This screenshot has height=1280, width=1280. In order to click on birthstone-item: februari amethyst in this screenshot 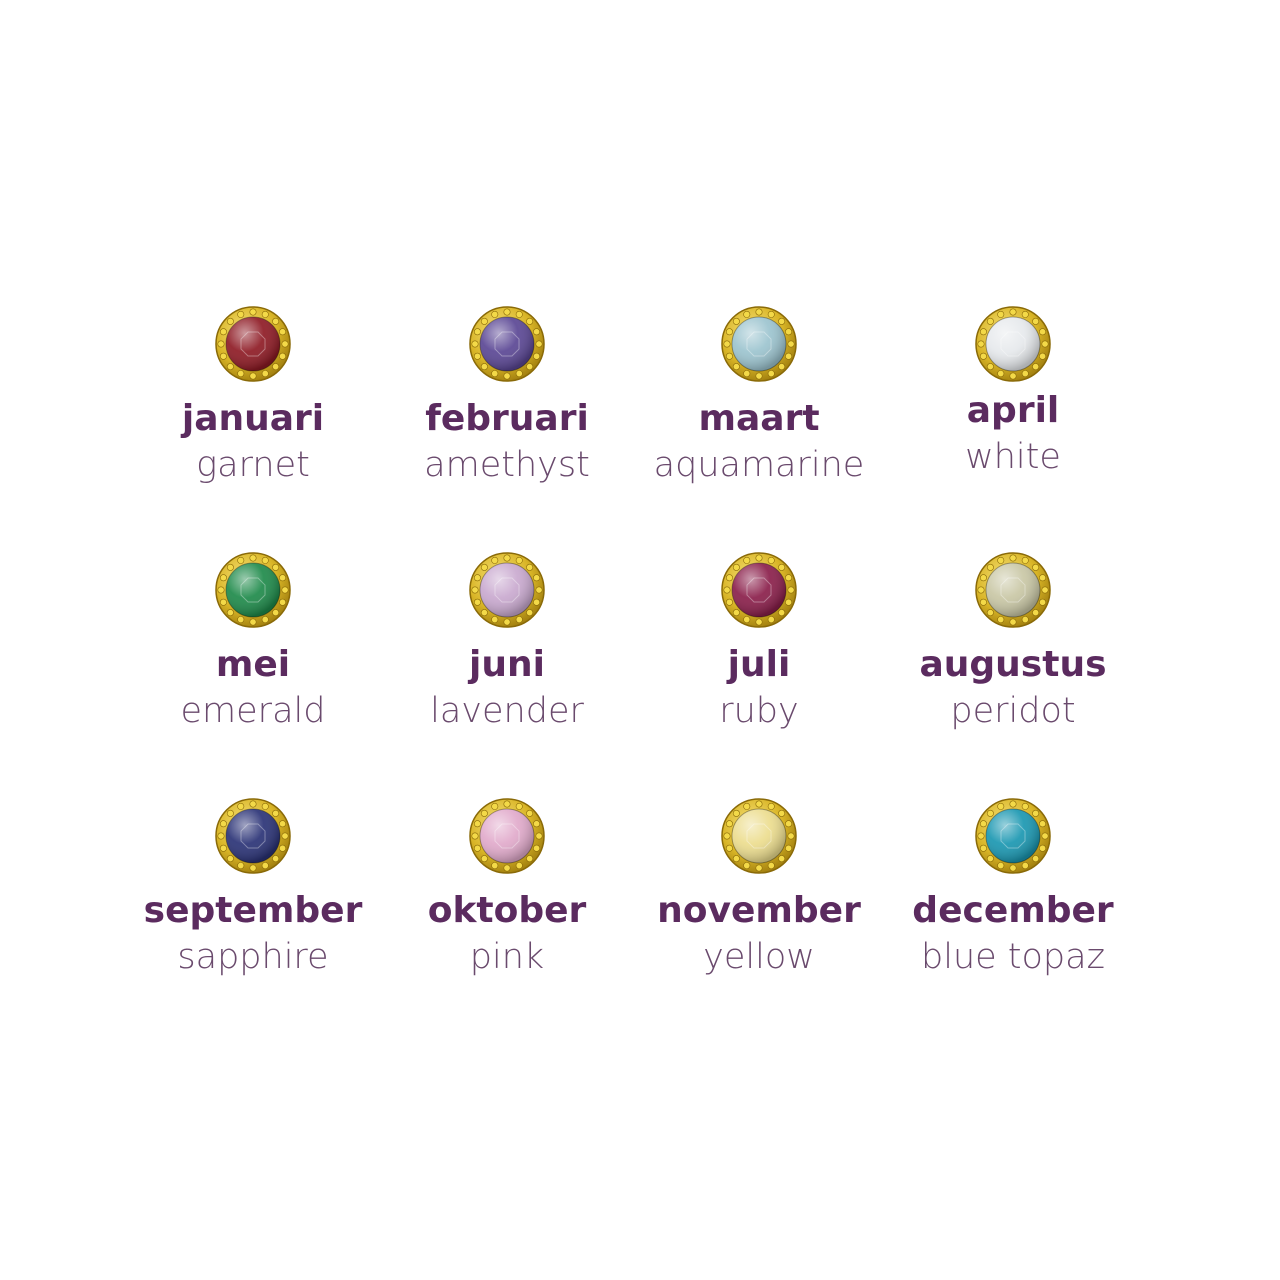, I will do `click(507, 395)`.